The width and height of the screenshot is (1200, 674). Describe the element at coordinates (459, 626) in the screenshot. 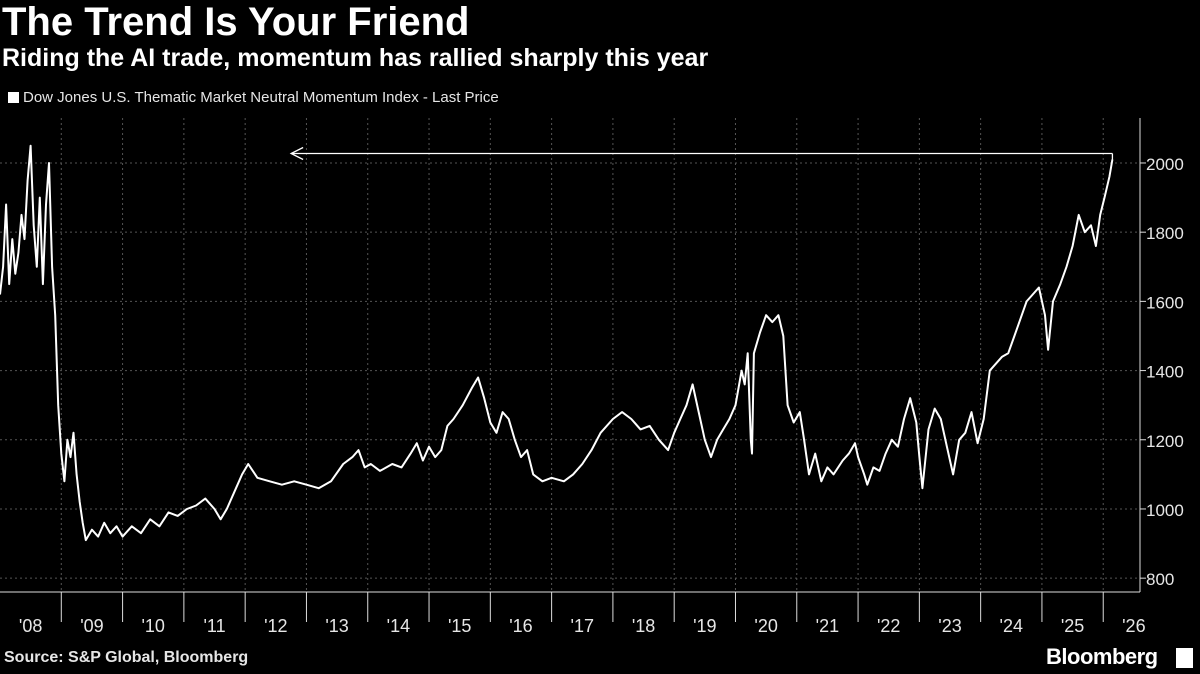

I see `x-tick-label: '15` at that location.